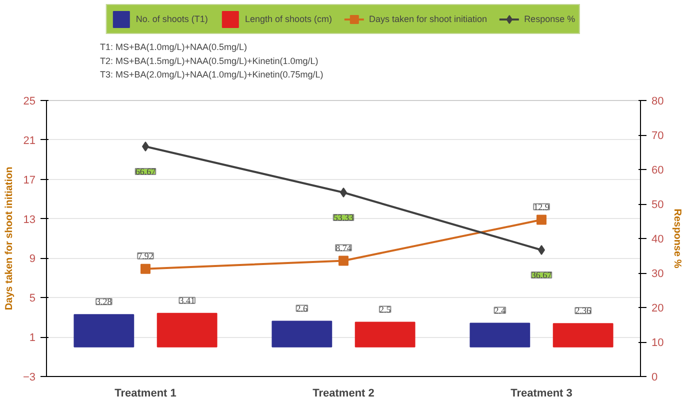  I want to click on y2-tick-label: 70, so click(658, 136).